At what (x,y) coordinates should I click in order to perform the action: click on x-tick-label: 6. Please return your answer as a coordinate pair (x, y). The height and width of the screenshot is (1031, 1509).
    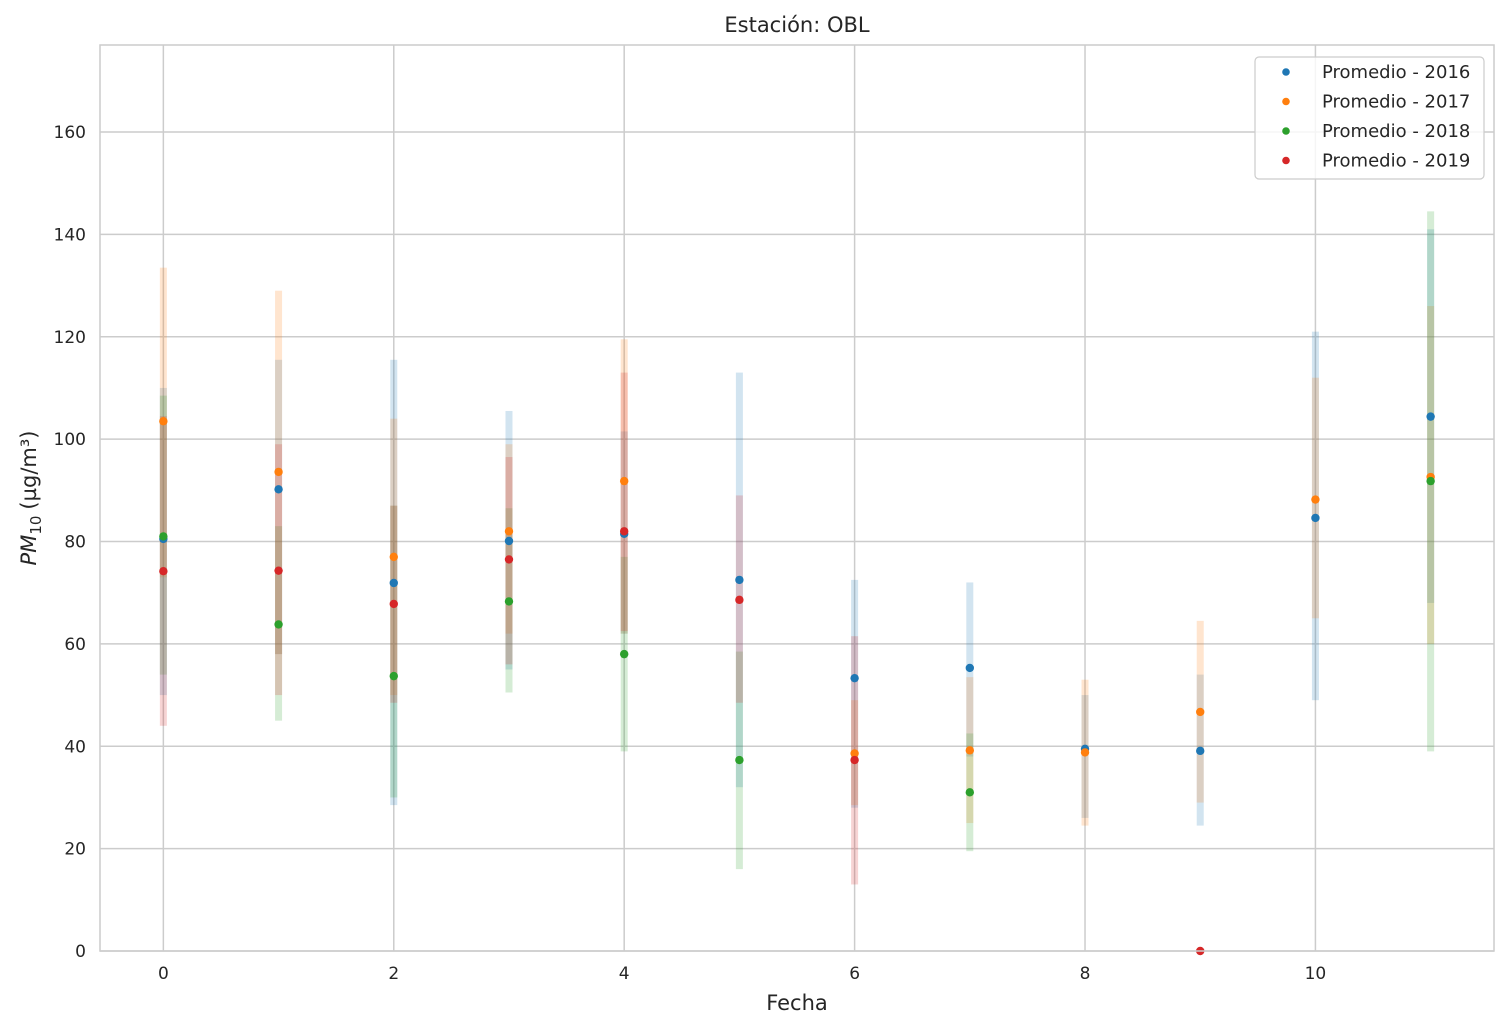
    Looking at the image, I should click on (854, 974).